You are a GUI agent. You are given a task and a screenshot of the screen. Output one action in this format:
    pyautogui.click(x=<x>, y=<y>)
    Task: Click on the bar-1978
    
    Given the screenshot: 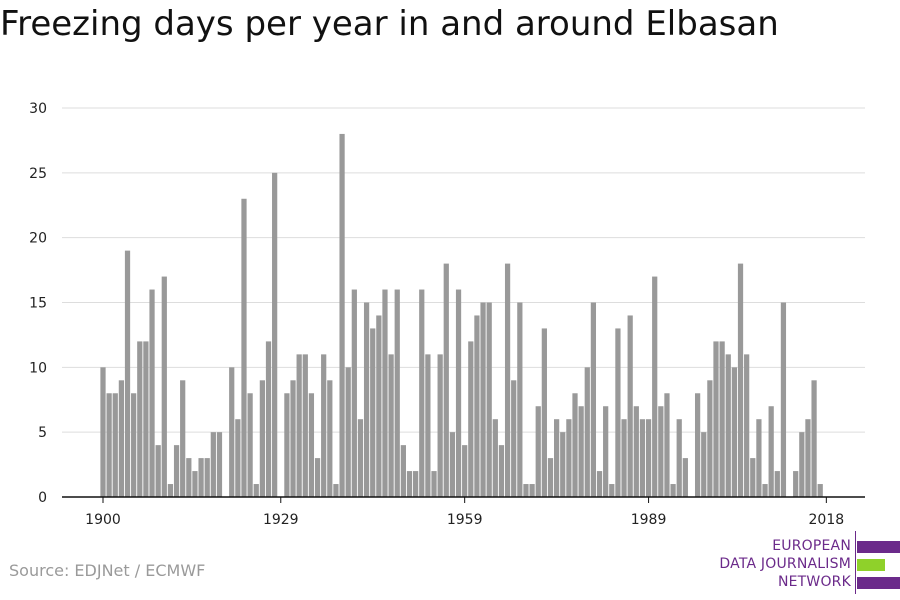 What is the action you would take?
    pyautogui.click(x=581, y=451)
    